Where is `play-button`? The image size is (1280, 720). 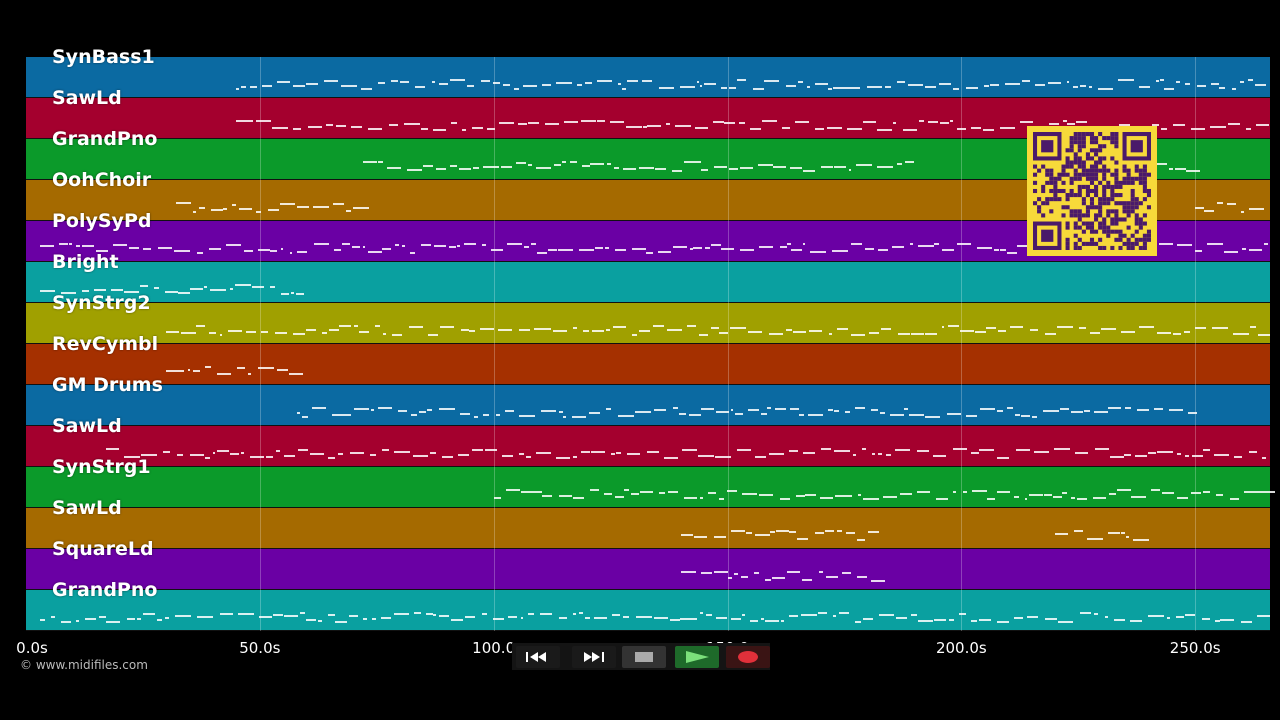 play-button is located at coordinates (697, 657).